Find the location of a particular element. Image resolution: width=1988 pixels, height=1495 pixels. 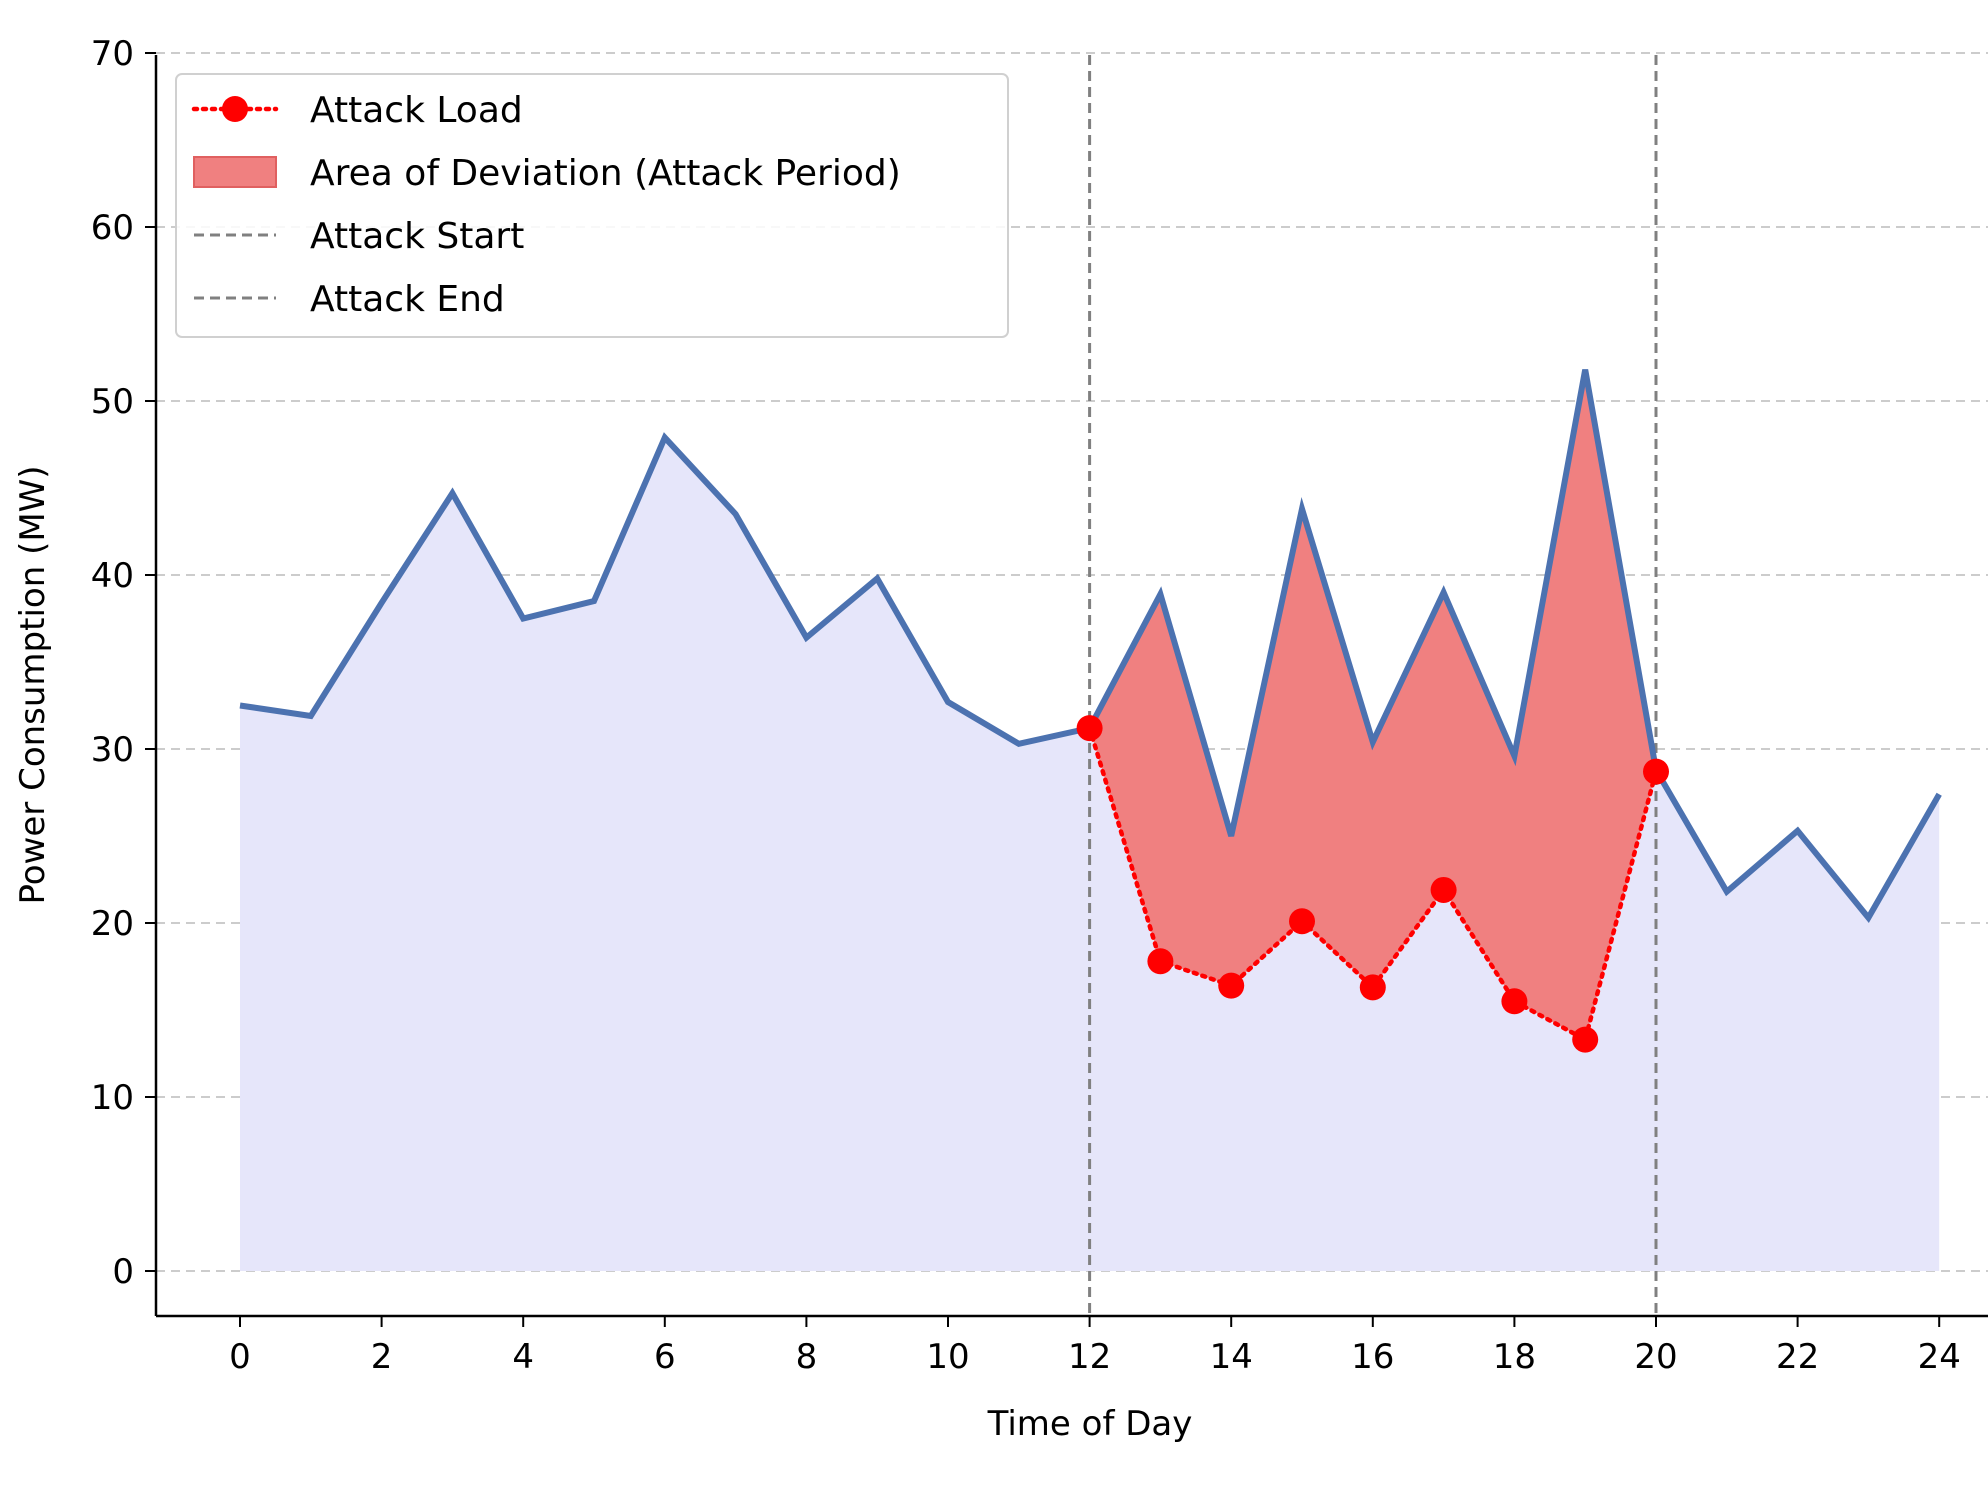

y-tick-label: 0 is located at coordinates (123, 1272).